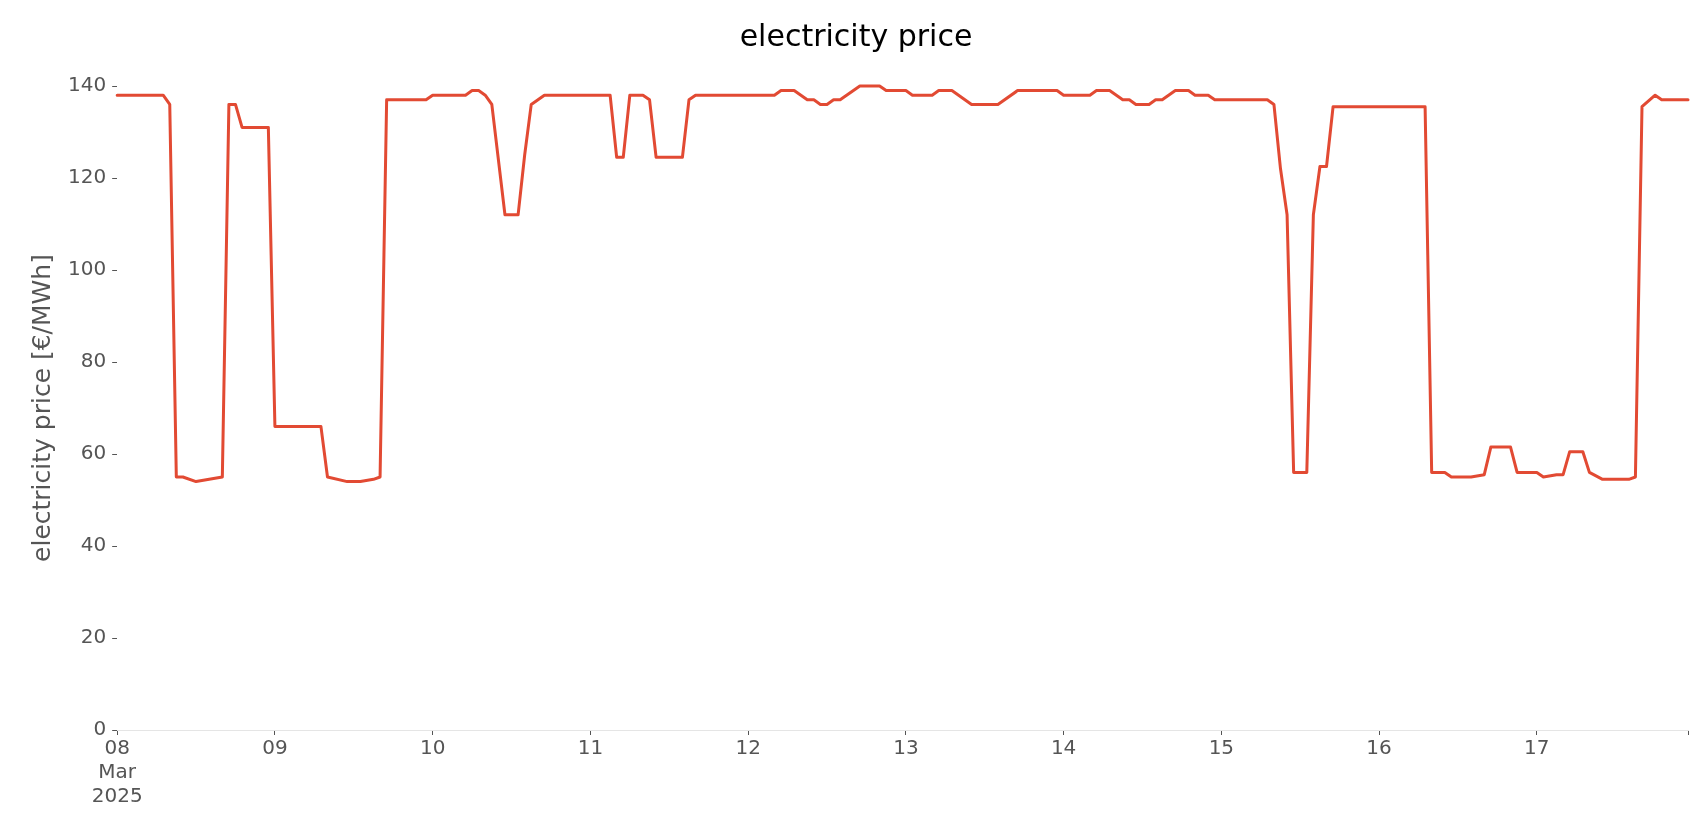 The image size is (1706, 815). What do you see at coordinates (432, 747) in the screenshot?
I see `x-tick-label: 10` at bounding box center [432, 747].